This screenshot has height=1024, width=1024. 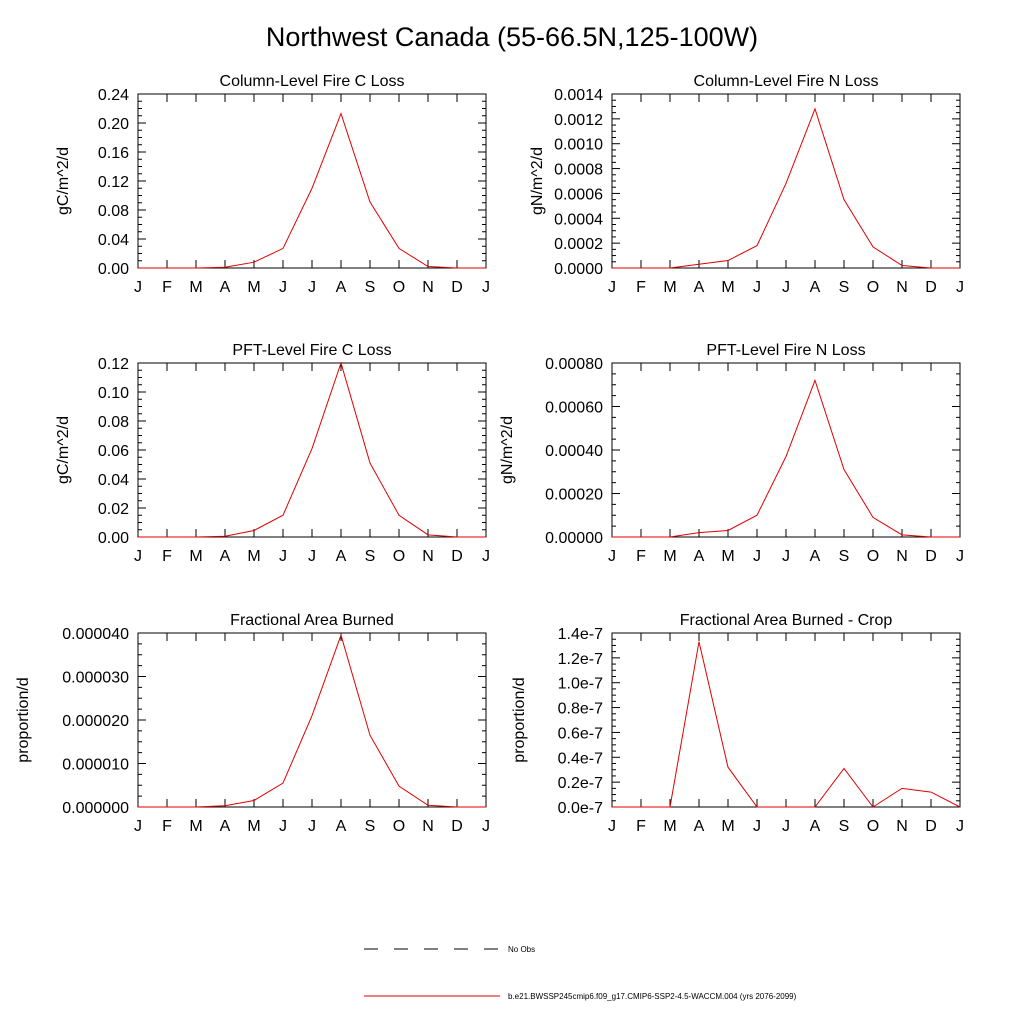 I want to click on y-tick-label: 0.00060, so click(x=574, y=408).